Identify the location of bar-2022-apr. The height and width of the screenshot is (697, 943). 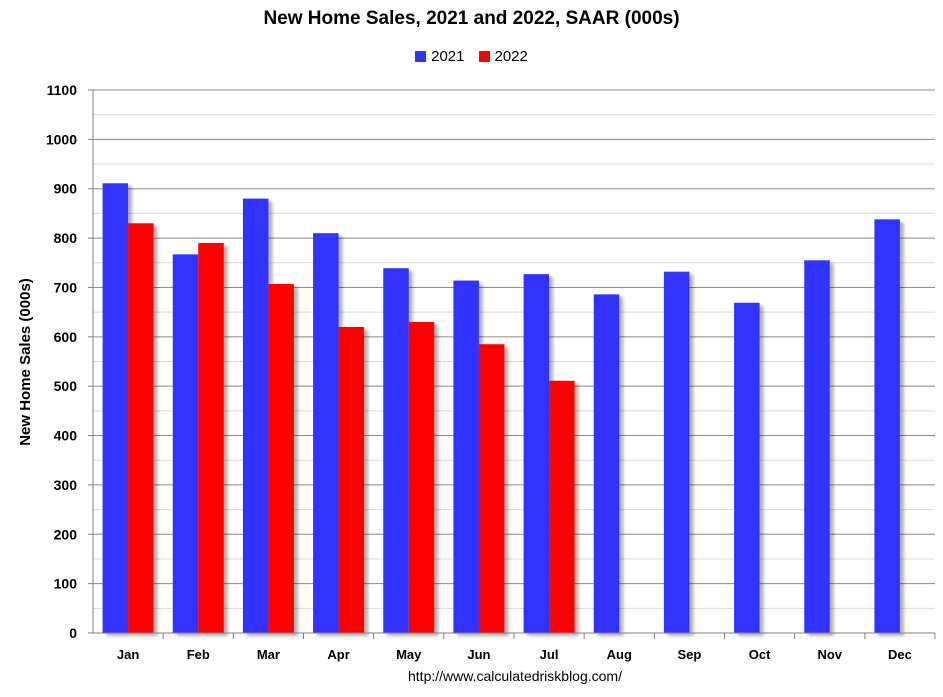
(351, 479).